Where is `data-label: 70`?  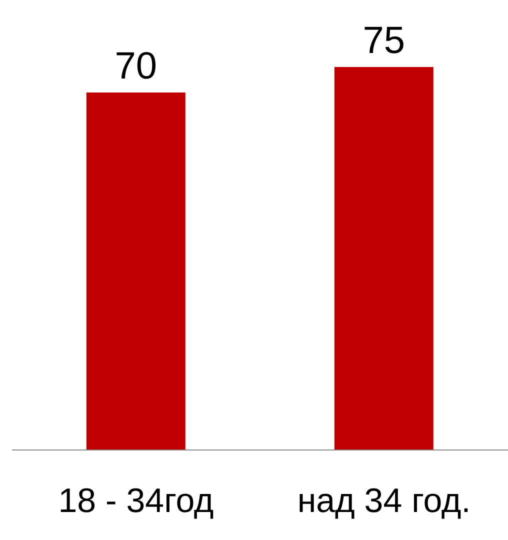
data-label: 70 is located at coordinates (136, 67).